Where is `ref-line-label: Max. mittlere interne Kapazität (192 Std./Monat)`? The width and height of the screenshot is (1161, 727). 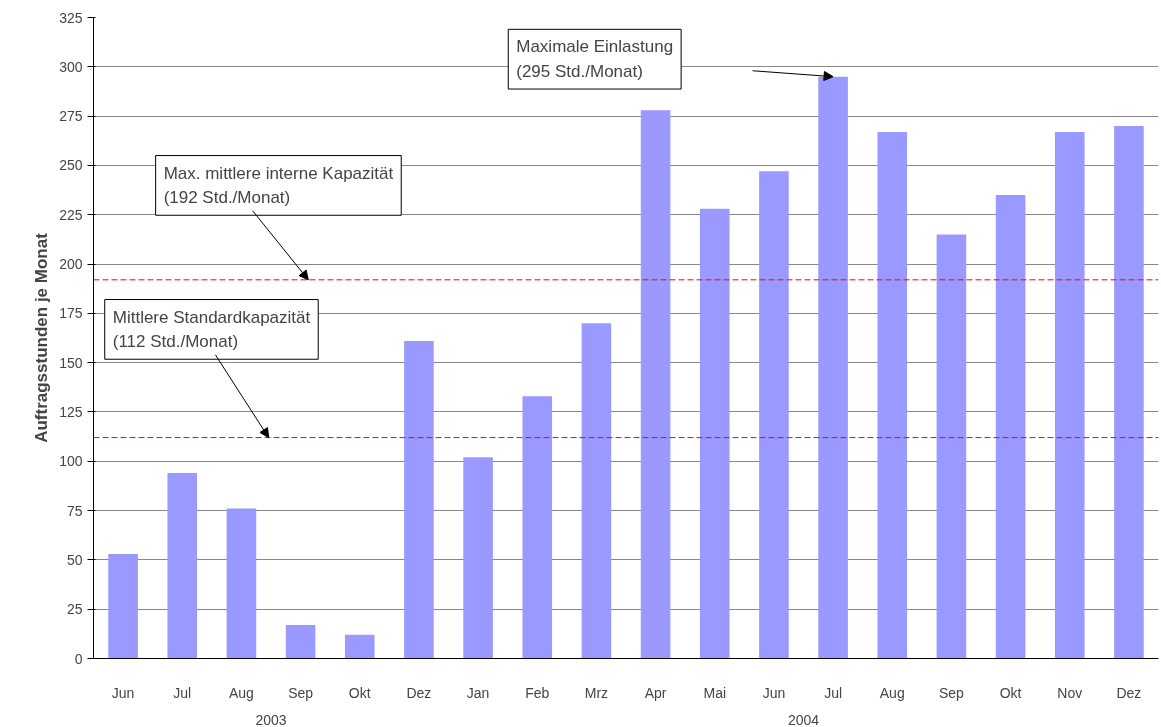
ref-line-label: Max. mittlere interne Kapazität (192 Std./Monat) is located at coordinates (278, 185).